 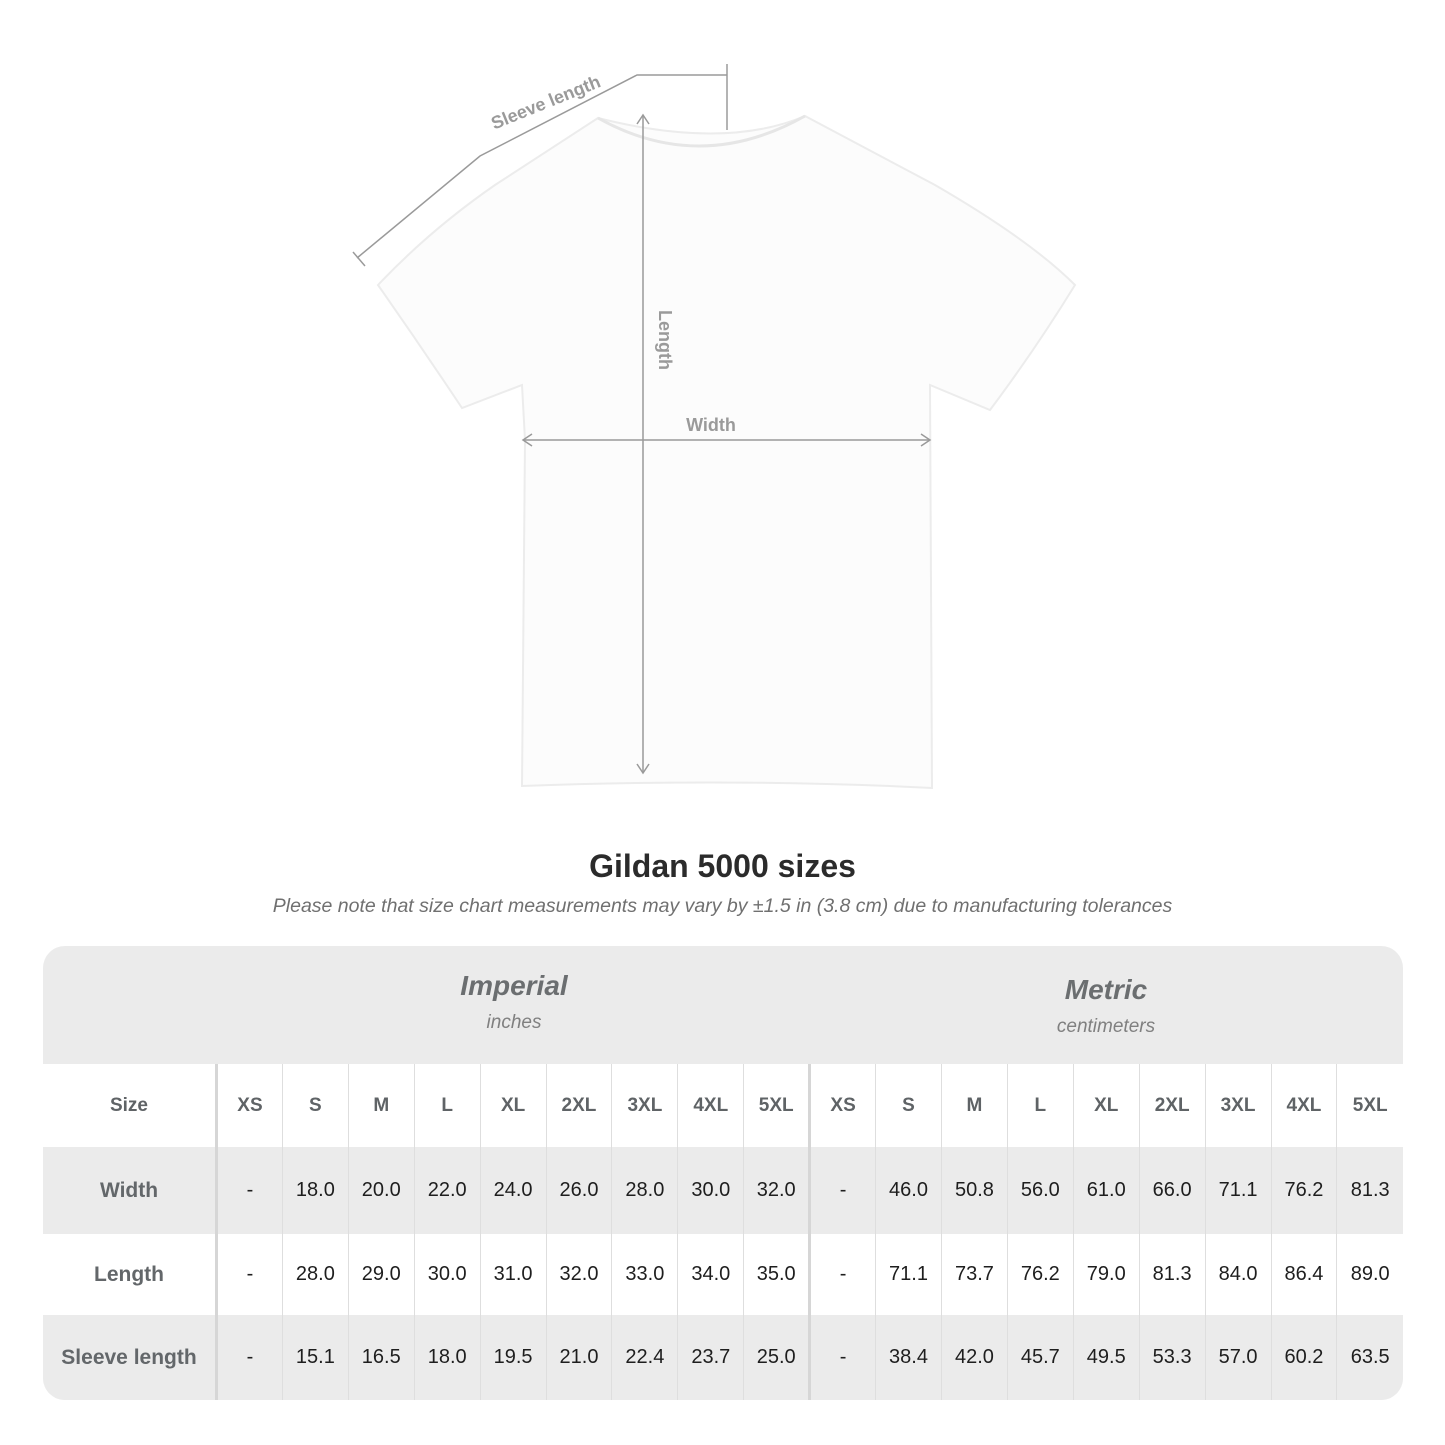 What do you see at coordinates (665, 340) in the screenshot?
I see `length-label: Length` at bounding box center [665, 340].